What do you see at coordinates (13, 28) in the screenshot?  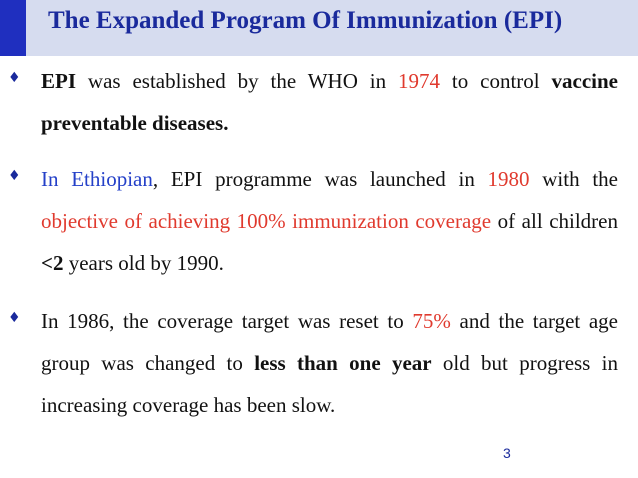 I see `title-accent-bar` at bounding box center [13, 28].